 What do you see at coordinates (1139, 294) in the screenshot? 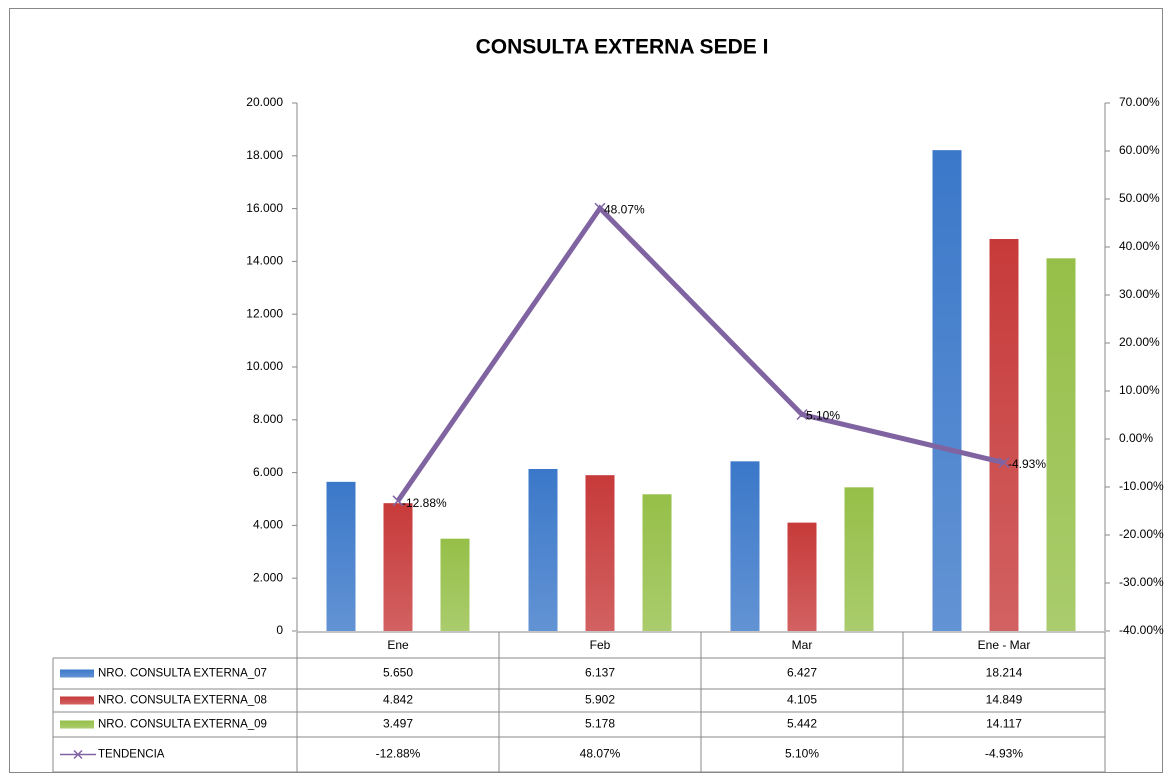
I see `y2-tick-label: 30.00%` at bounding box center [1139, 294].